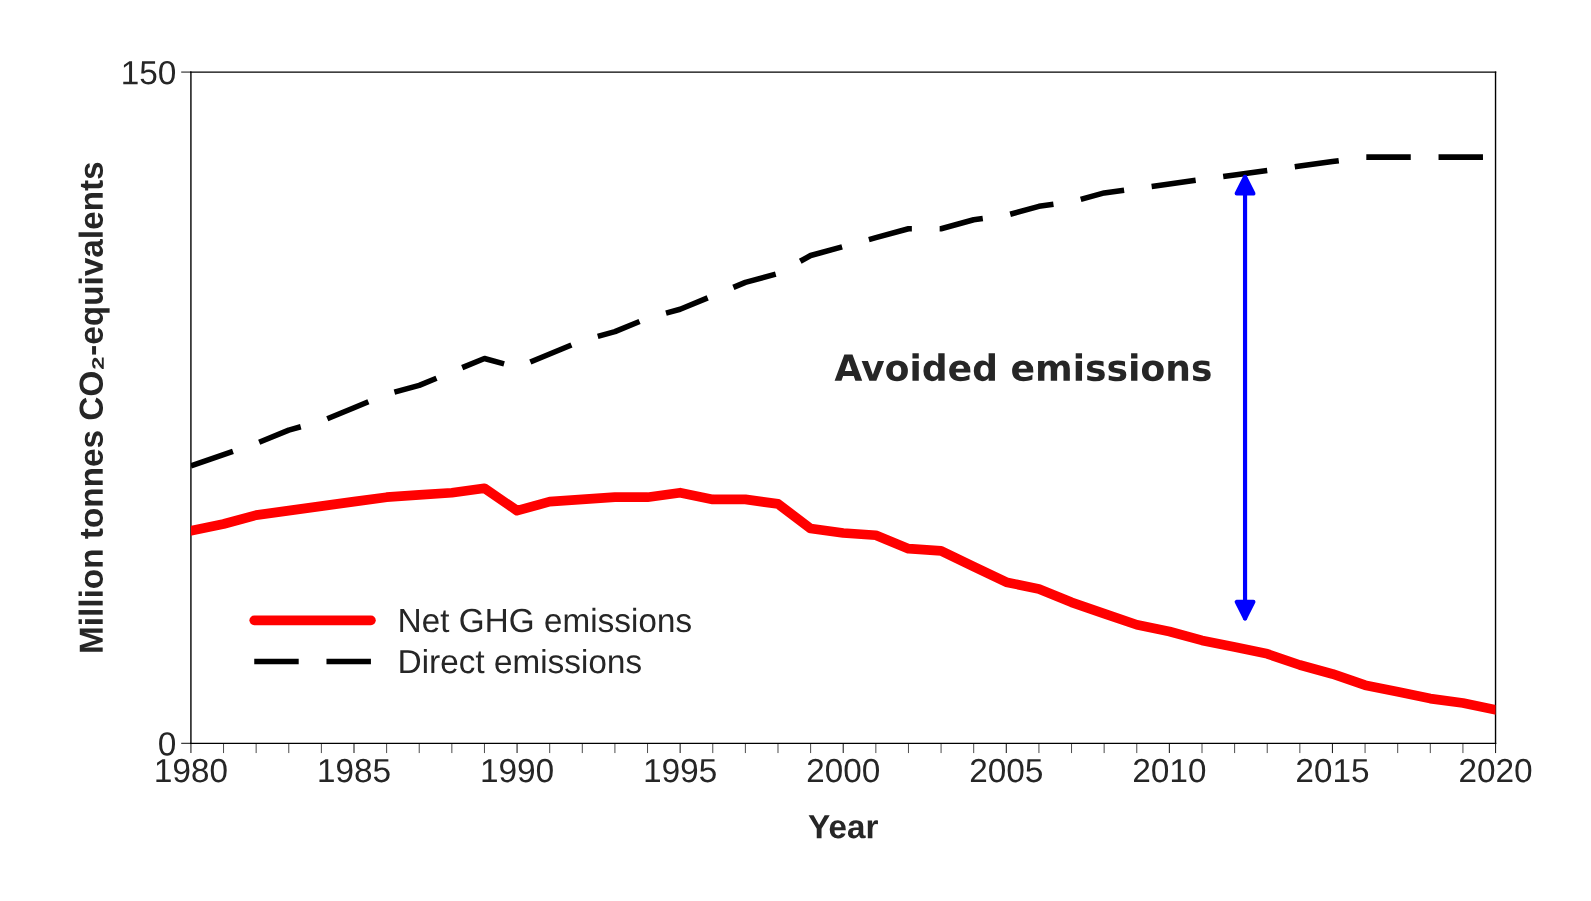 This screenshot has height=901, width=1591. What do you see at coordinates (1022, 367) in the screenshot?
I see `annotation: Avoided emissions` at bounding box center [1022, 367].